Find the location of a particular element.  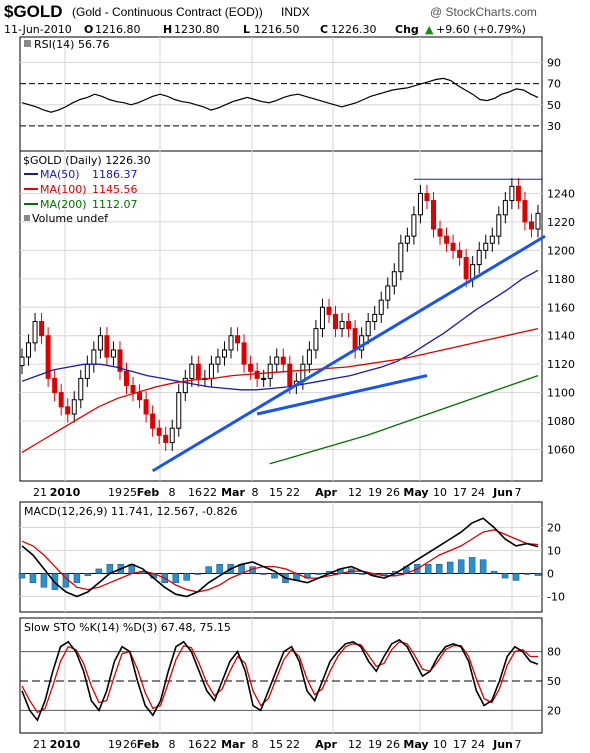

sto-x-tick: 10 is located at coordinates (440, 744).